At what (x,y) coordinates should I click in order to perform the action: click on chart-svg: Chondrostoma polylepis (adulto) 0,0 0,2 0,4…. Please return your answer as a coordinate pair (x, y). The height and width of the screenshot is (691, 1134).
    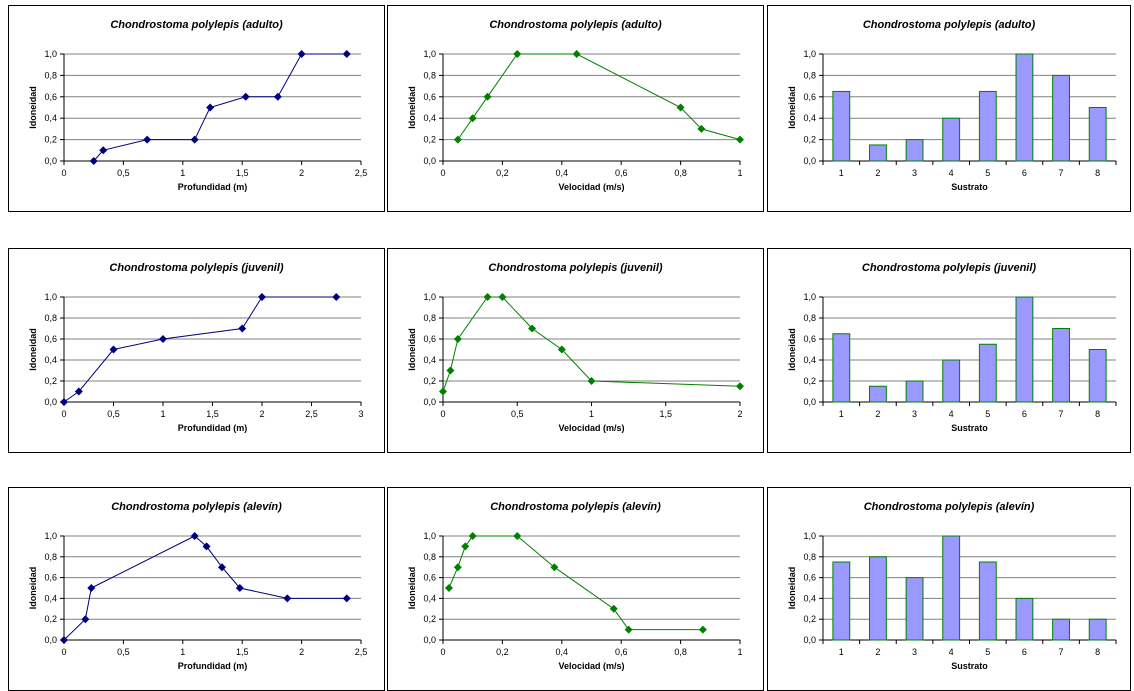
    Looking at the image, I should click on (575, 105).